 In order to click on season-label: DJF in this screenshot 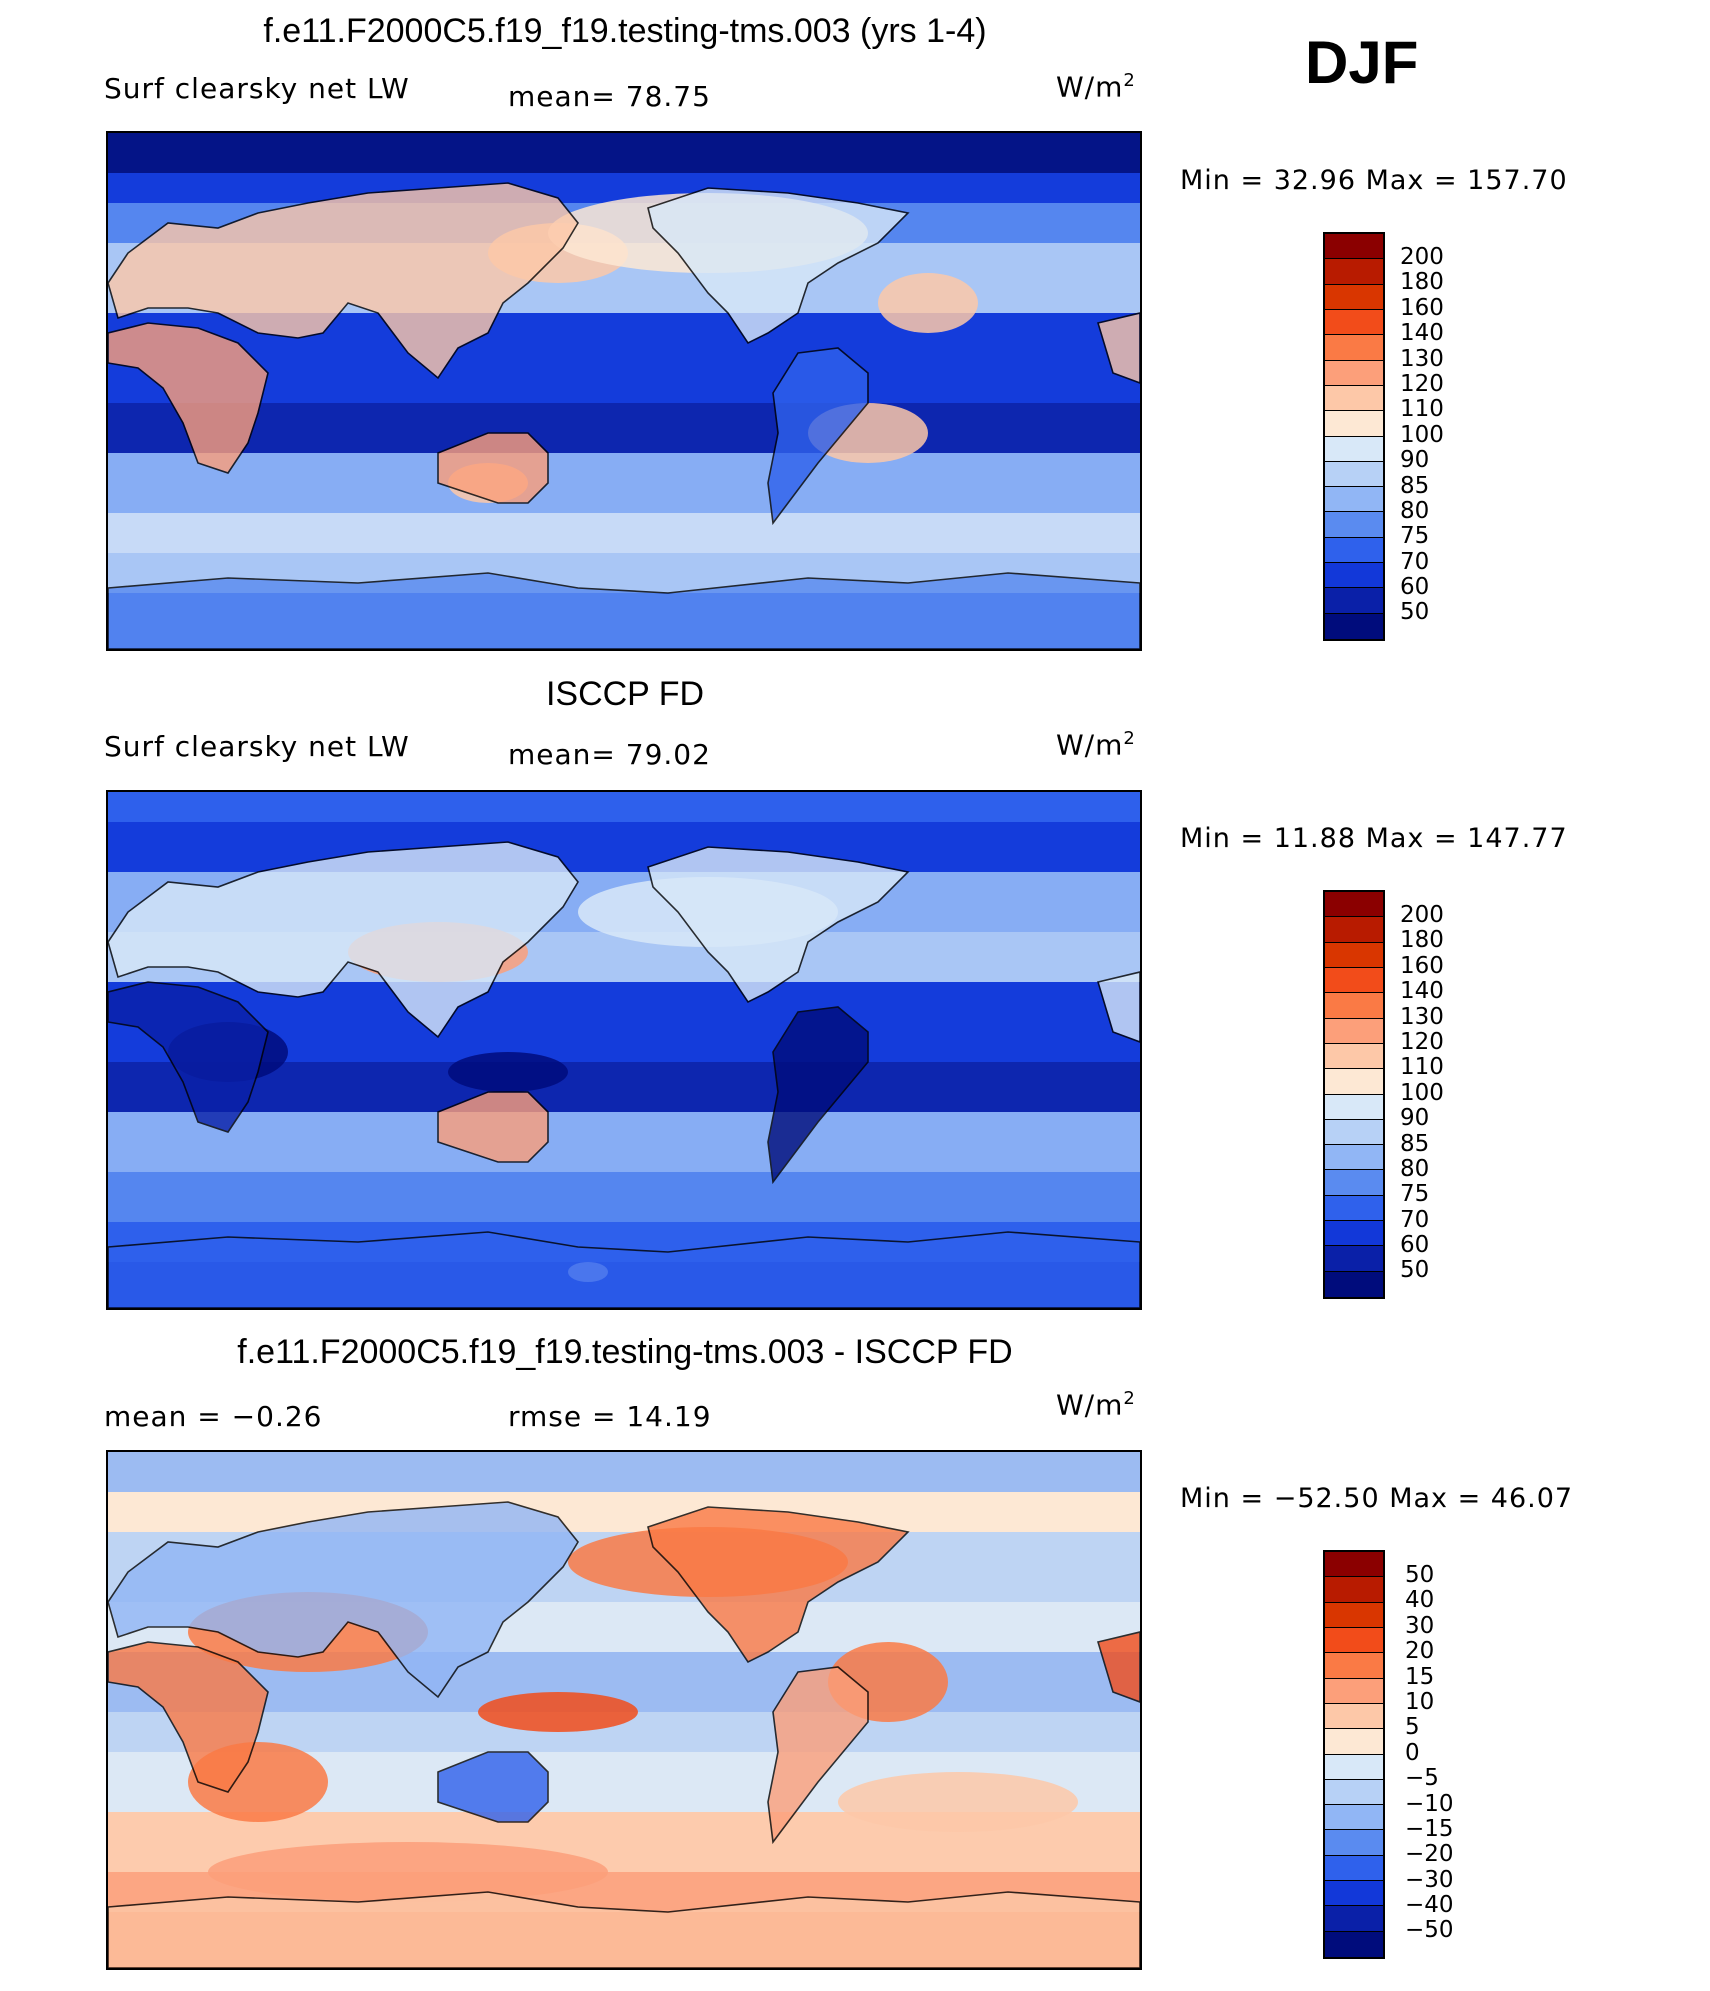, I will do `click(1362, 62)`.